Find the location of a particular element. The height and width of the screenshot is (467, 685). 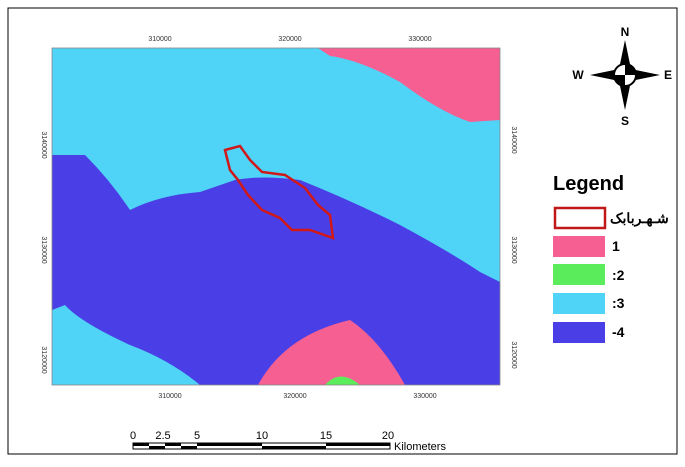

legend: Legend شـهـربابک 1 :2 :3 -4 is located at coordinates (611, 258).